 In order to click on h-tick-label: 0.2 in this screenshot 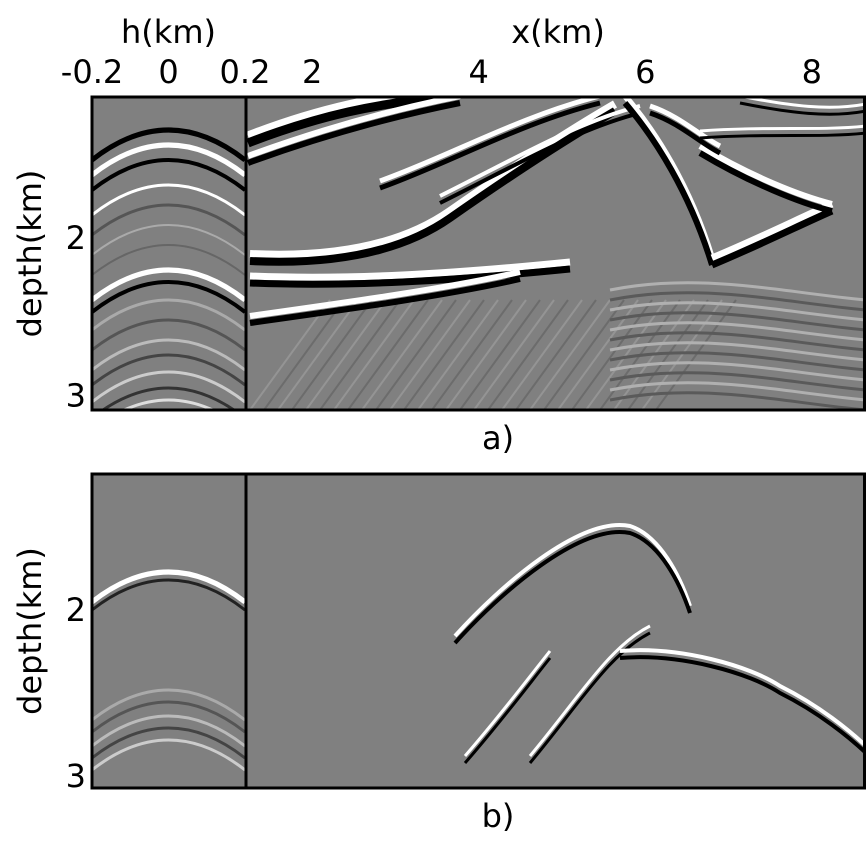, I will do `click(245, 72)`.